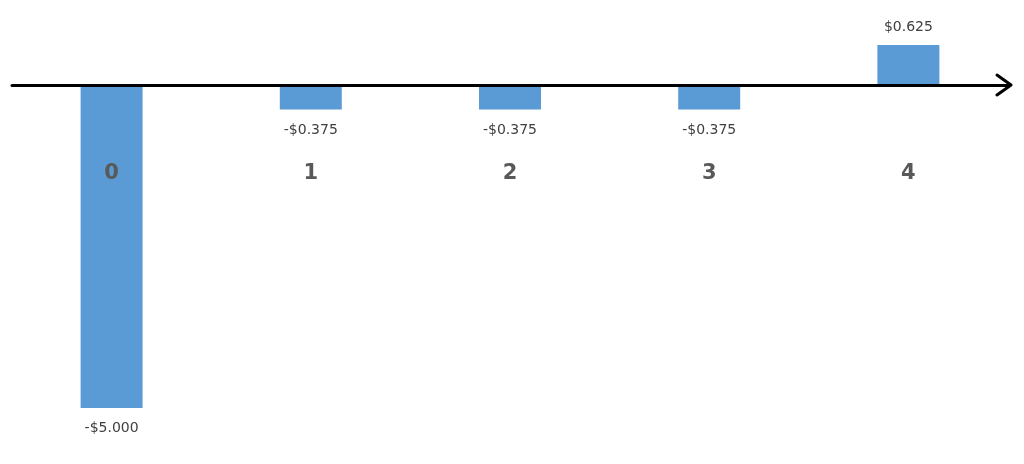 This screenshot has height=464, width=1024. What do you see at coordinates (311, 171) in the screenshot?
I see `x-tick-label: 1` at bounding box center [311, 171].